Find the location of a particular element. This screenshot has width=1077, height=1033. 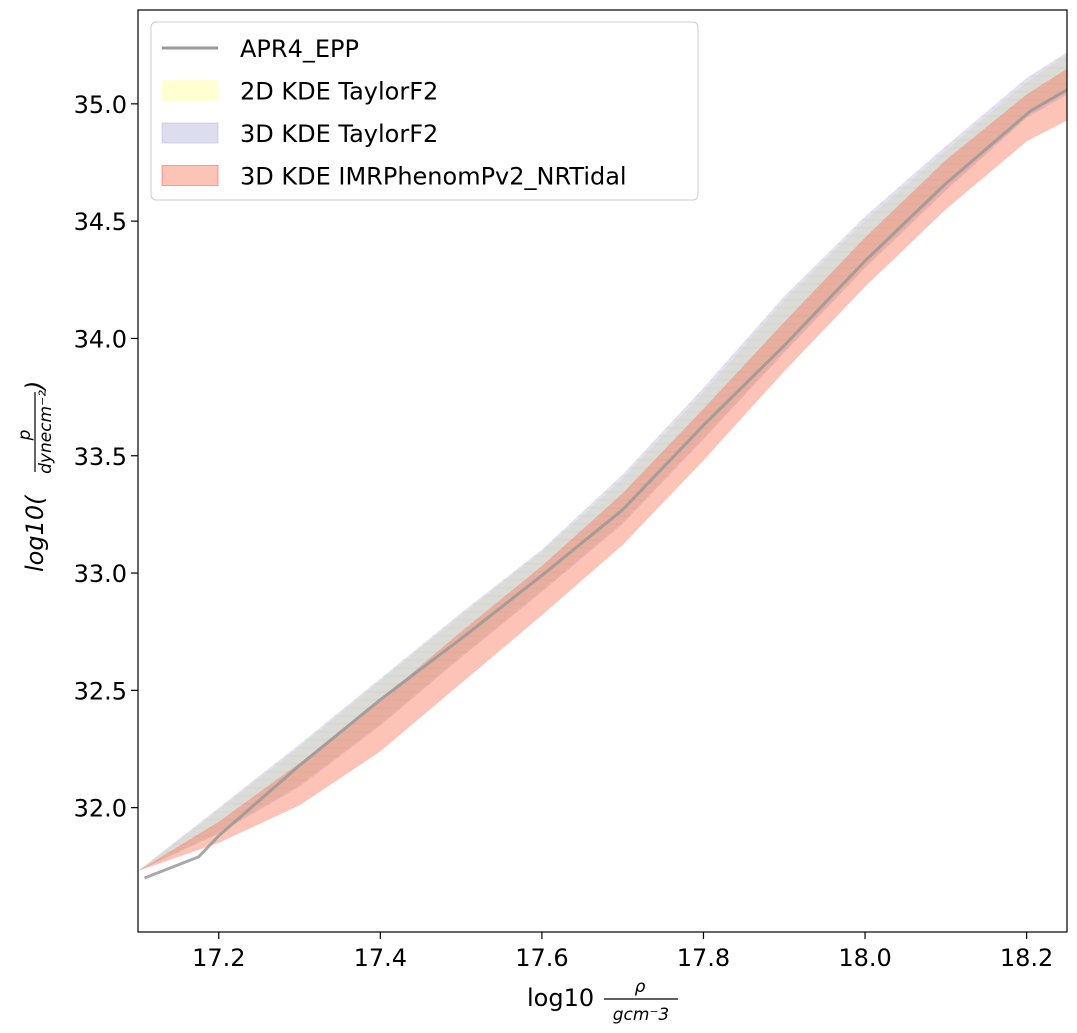

x-tick-label: 17.8 is located at coordinates (703, 958).